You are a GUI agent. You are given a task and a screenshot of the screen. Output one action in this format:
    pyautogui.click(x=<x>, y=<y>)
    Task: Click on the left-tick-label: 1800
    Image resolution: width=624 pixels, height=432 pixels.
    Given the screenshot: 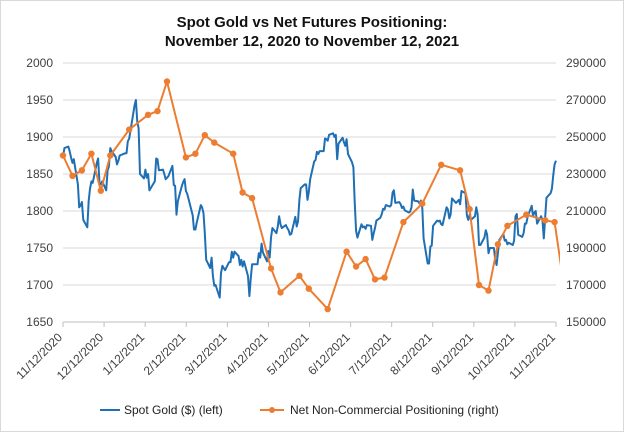 What is the action you would take?
    pyautogui.click(x=39, y=211)
    